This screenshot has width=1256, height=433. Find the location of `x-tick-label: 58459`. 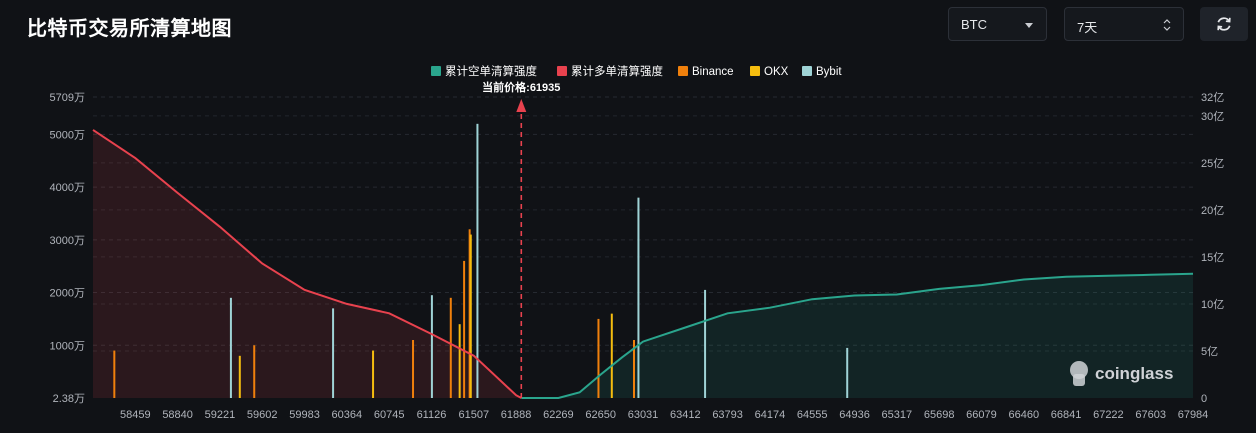

x-tick-label: 58459 is located at coordinates (135, 415).